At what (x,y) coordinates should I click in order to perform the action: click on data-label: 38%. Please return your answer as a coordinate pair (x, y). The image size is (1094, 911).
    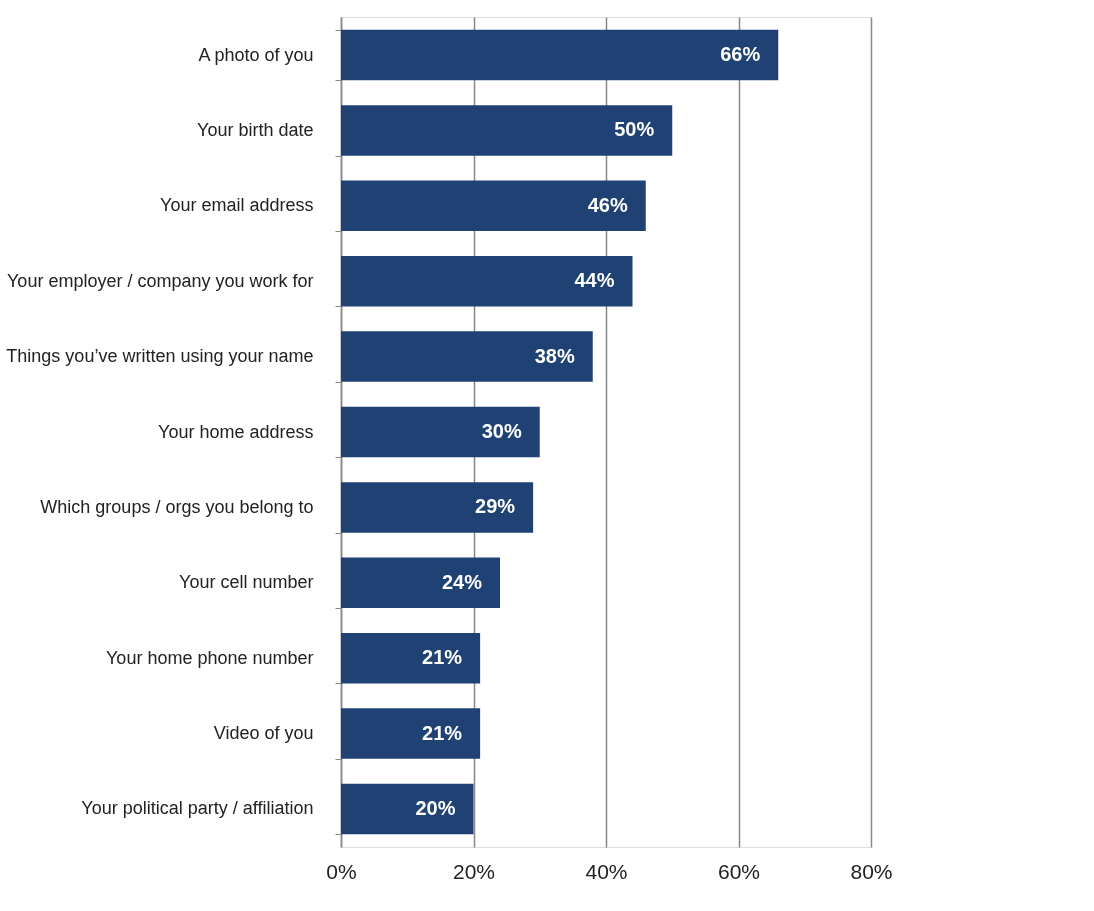
    Looking at the image, I should click on (554, 355).